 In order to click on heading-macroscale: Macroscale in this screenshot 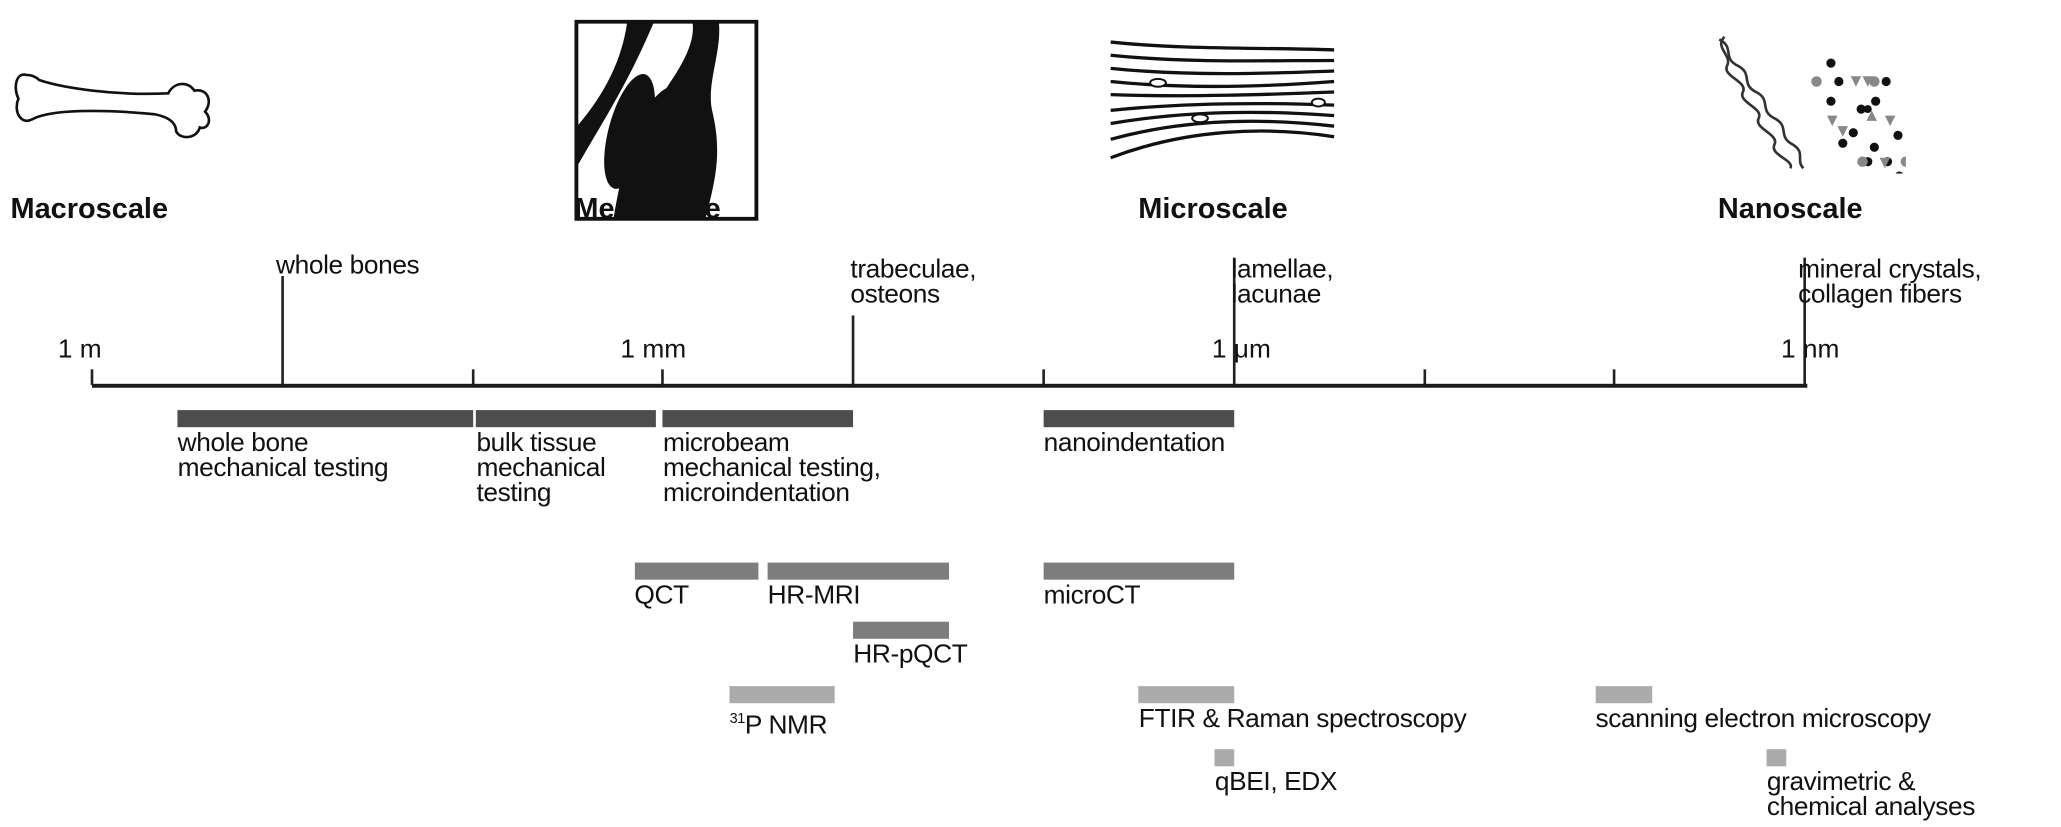, I will do `click(89, 208)`.